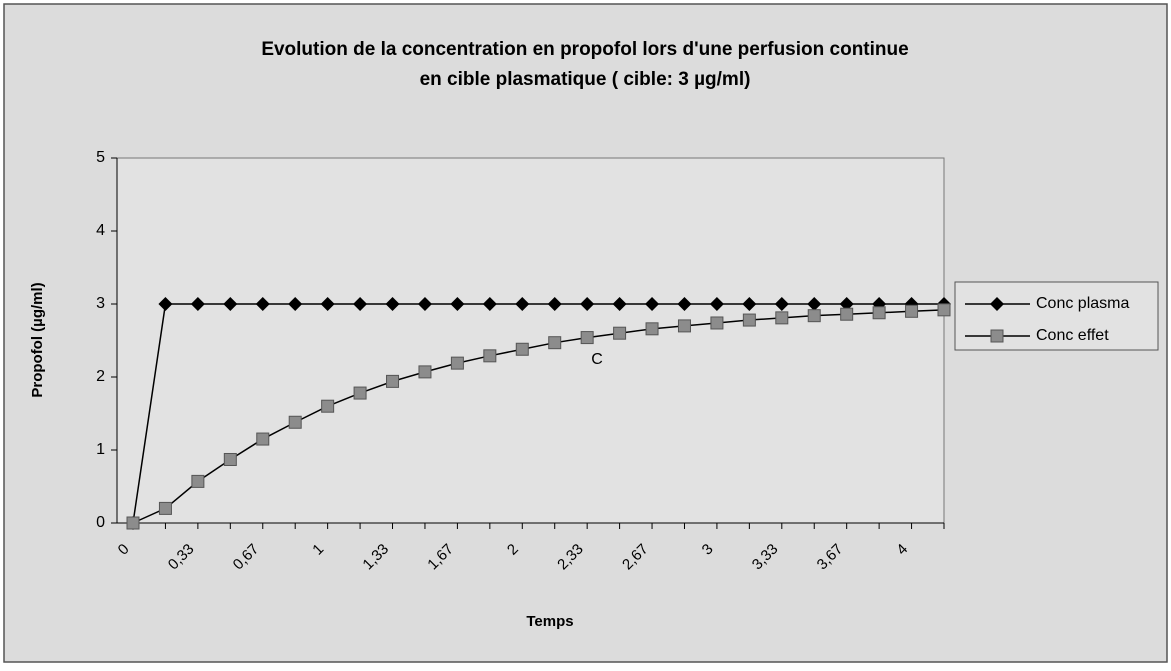 The height and width of the screenshot is (671, 1171). Describe the element at coordinates (1056, 316) in the screenshot. I see `legend` at that location.